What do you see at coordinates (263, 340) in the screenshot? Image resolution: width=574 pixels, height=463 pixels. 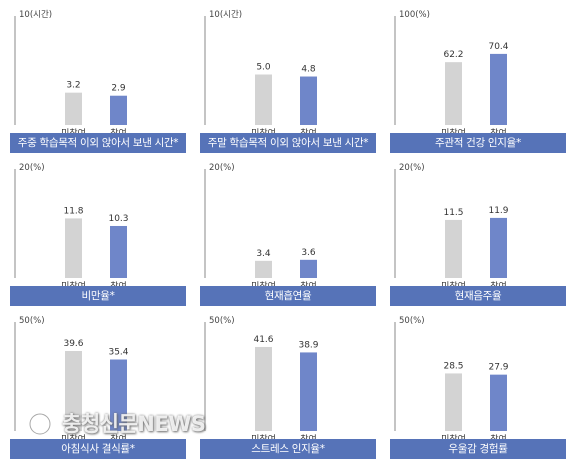 I see `data-label: 41.6` at bounding box center [263, 340].